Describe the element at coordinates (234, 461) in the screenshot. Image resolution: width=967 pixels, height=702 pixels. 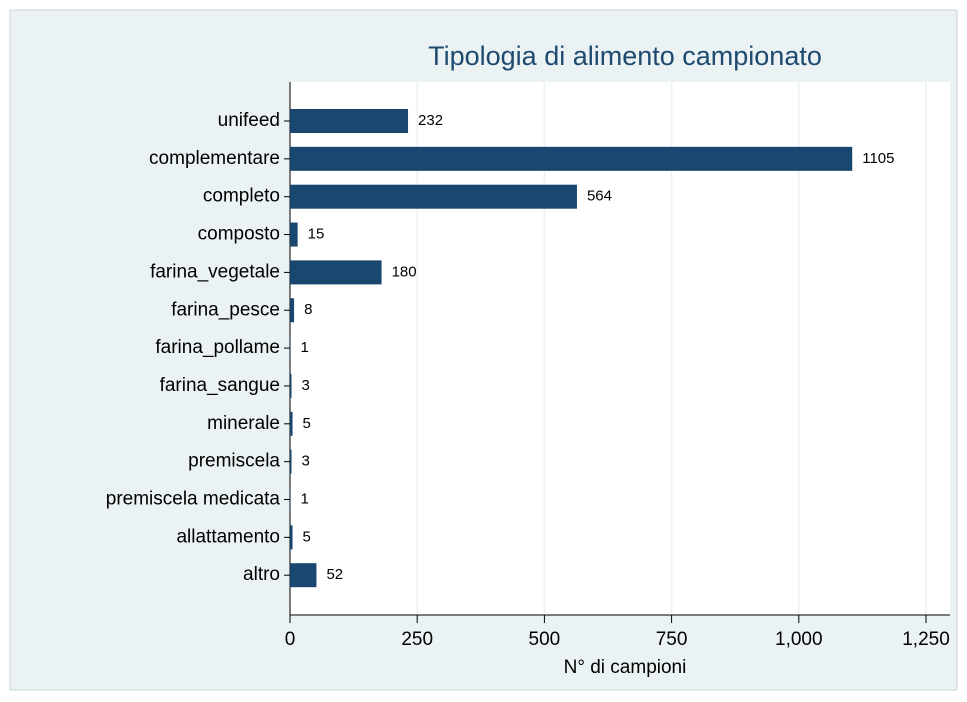
I see `y-tick-label: premiscela` at that location.